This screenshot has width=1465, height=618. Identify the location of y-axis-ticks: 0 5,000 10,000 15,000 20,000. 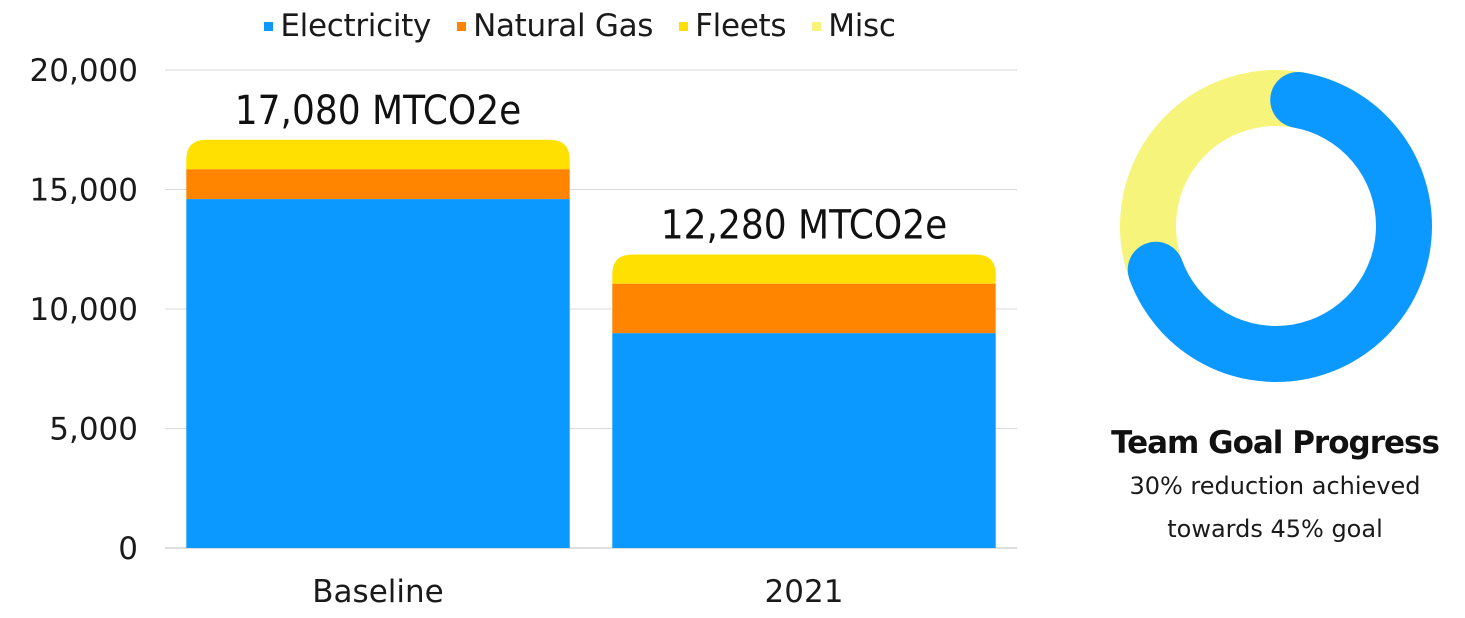
(84, 310).